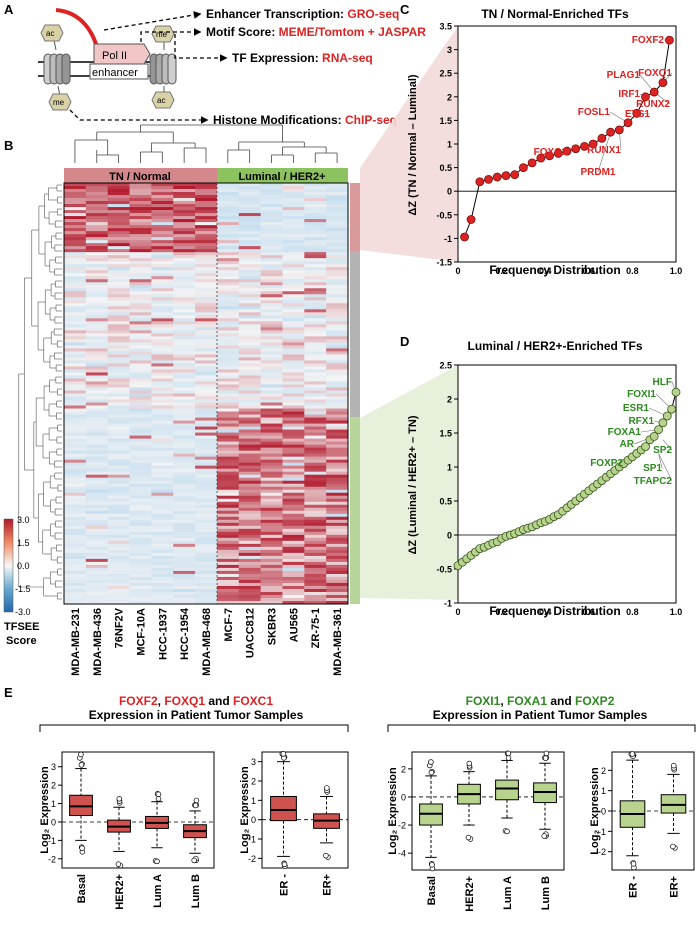 The height and width of the screenshot is (930, 700). I want to click on y-tick-label: -0.5, so click(444, 570).